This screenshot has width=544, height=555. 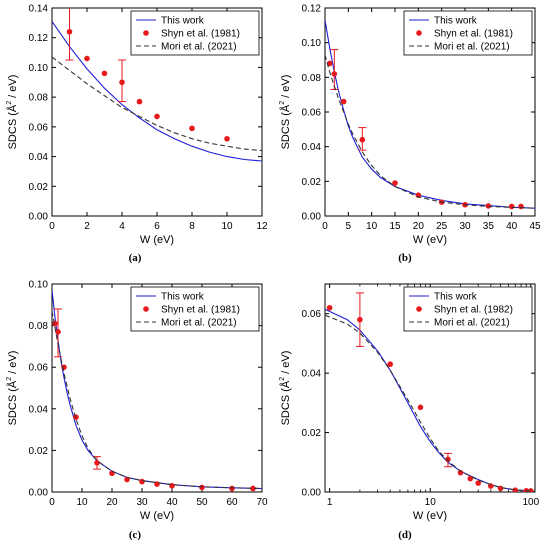 I want to click on x-tick-label: 8, so click(x=192, y=226).